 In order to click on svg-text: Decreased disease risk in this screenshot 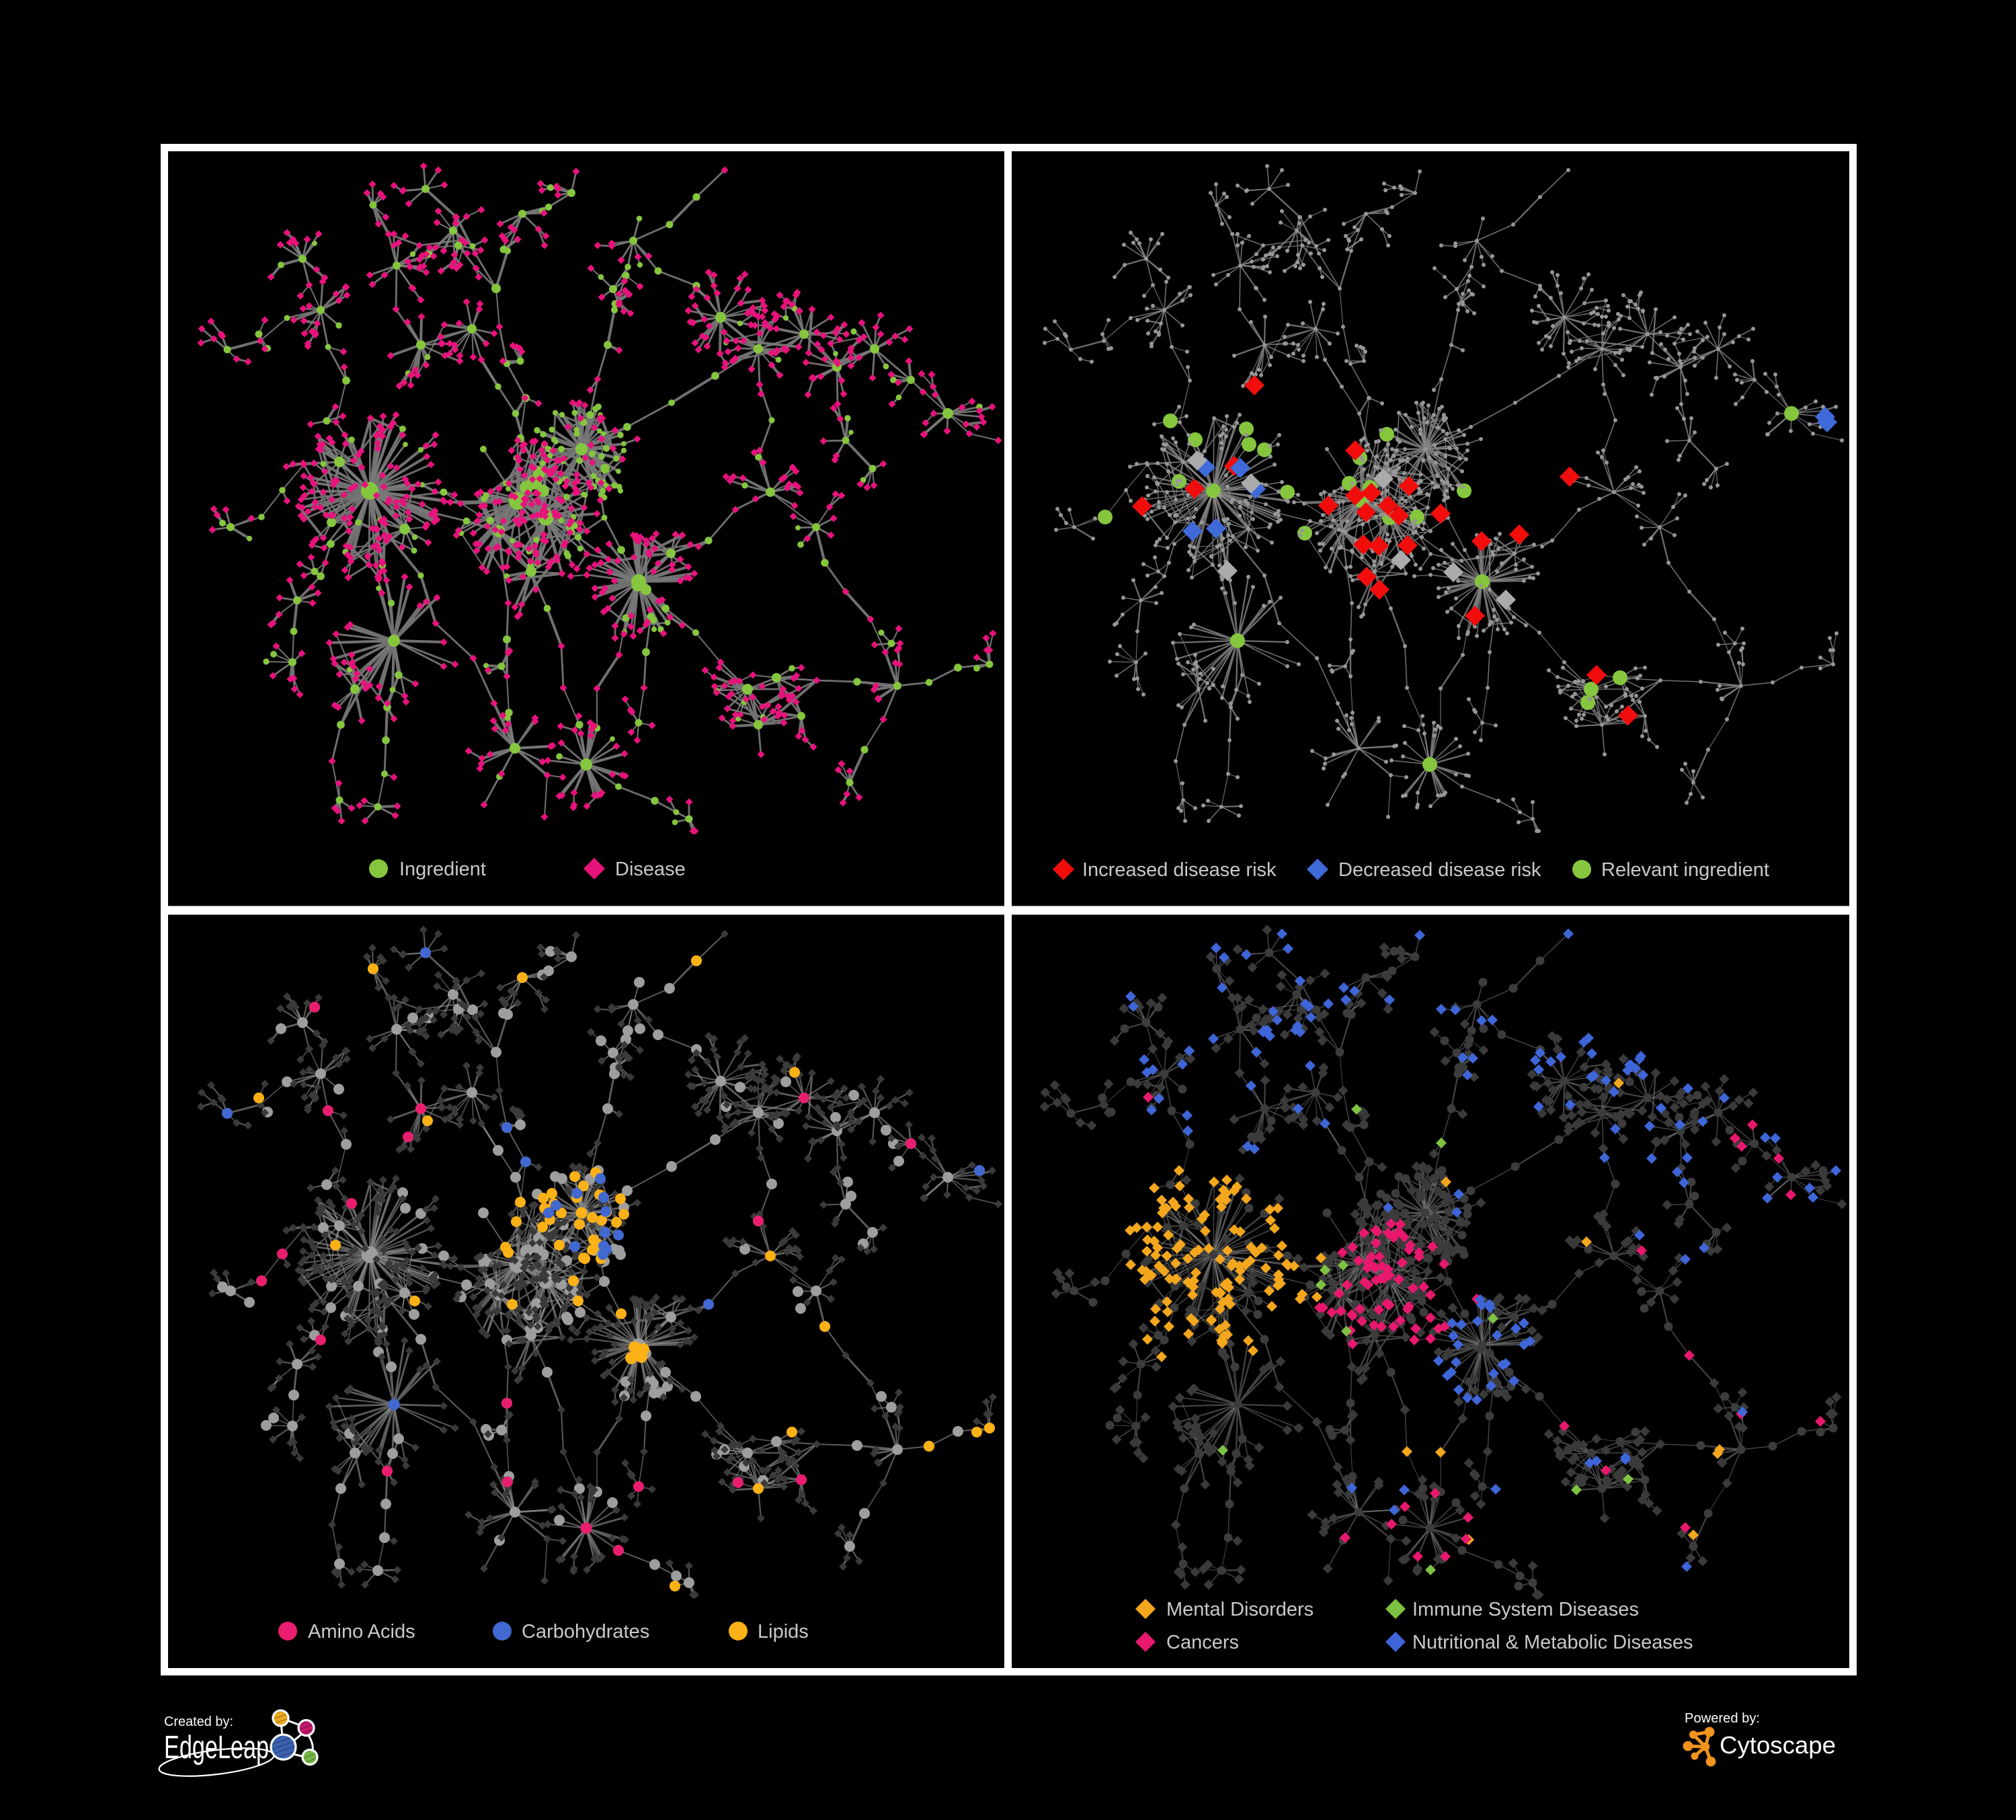, I will do `click(1439, 870)`.